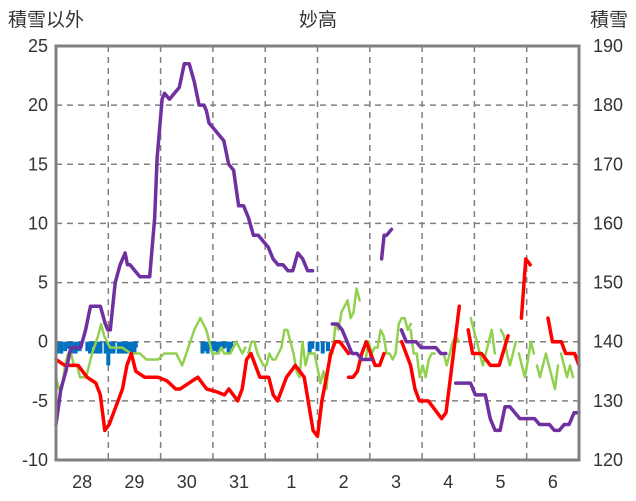  I want to click on chart-title: 妙高, so click(318, 20).